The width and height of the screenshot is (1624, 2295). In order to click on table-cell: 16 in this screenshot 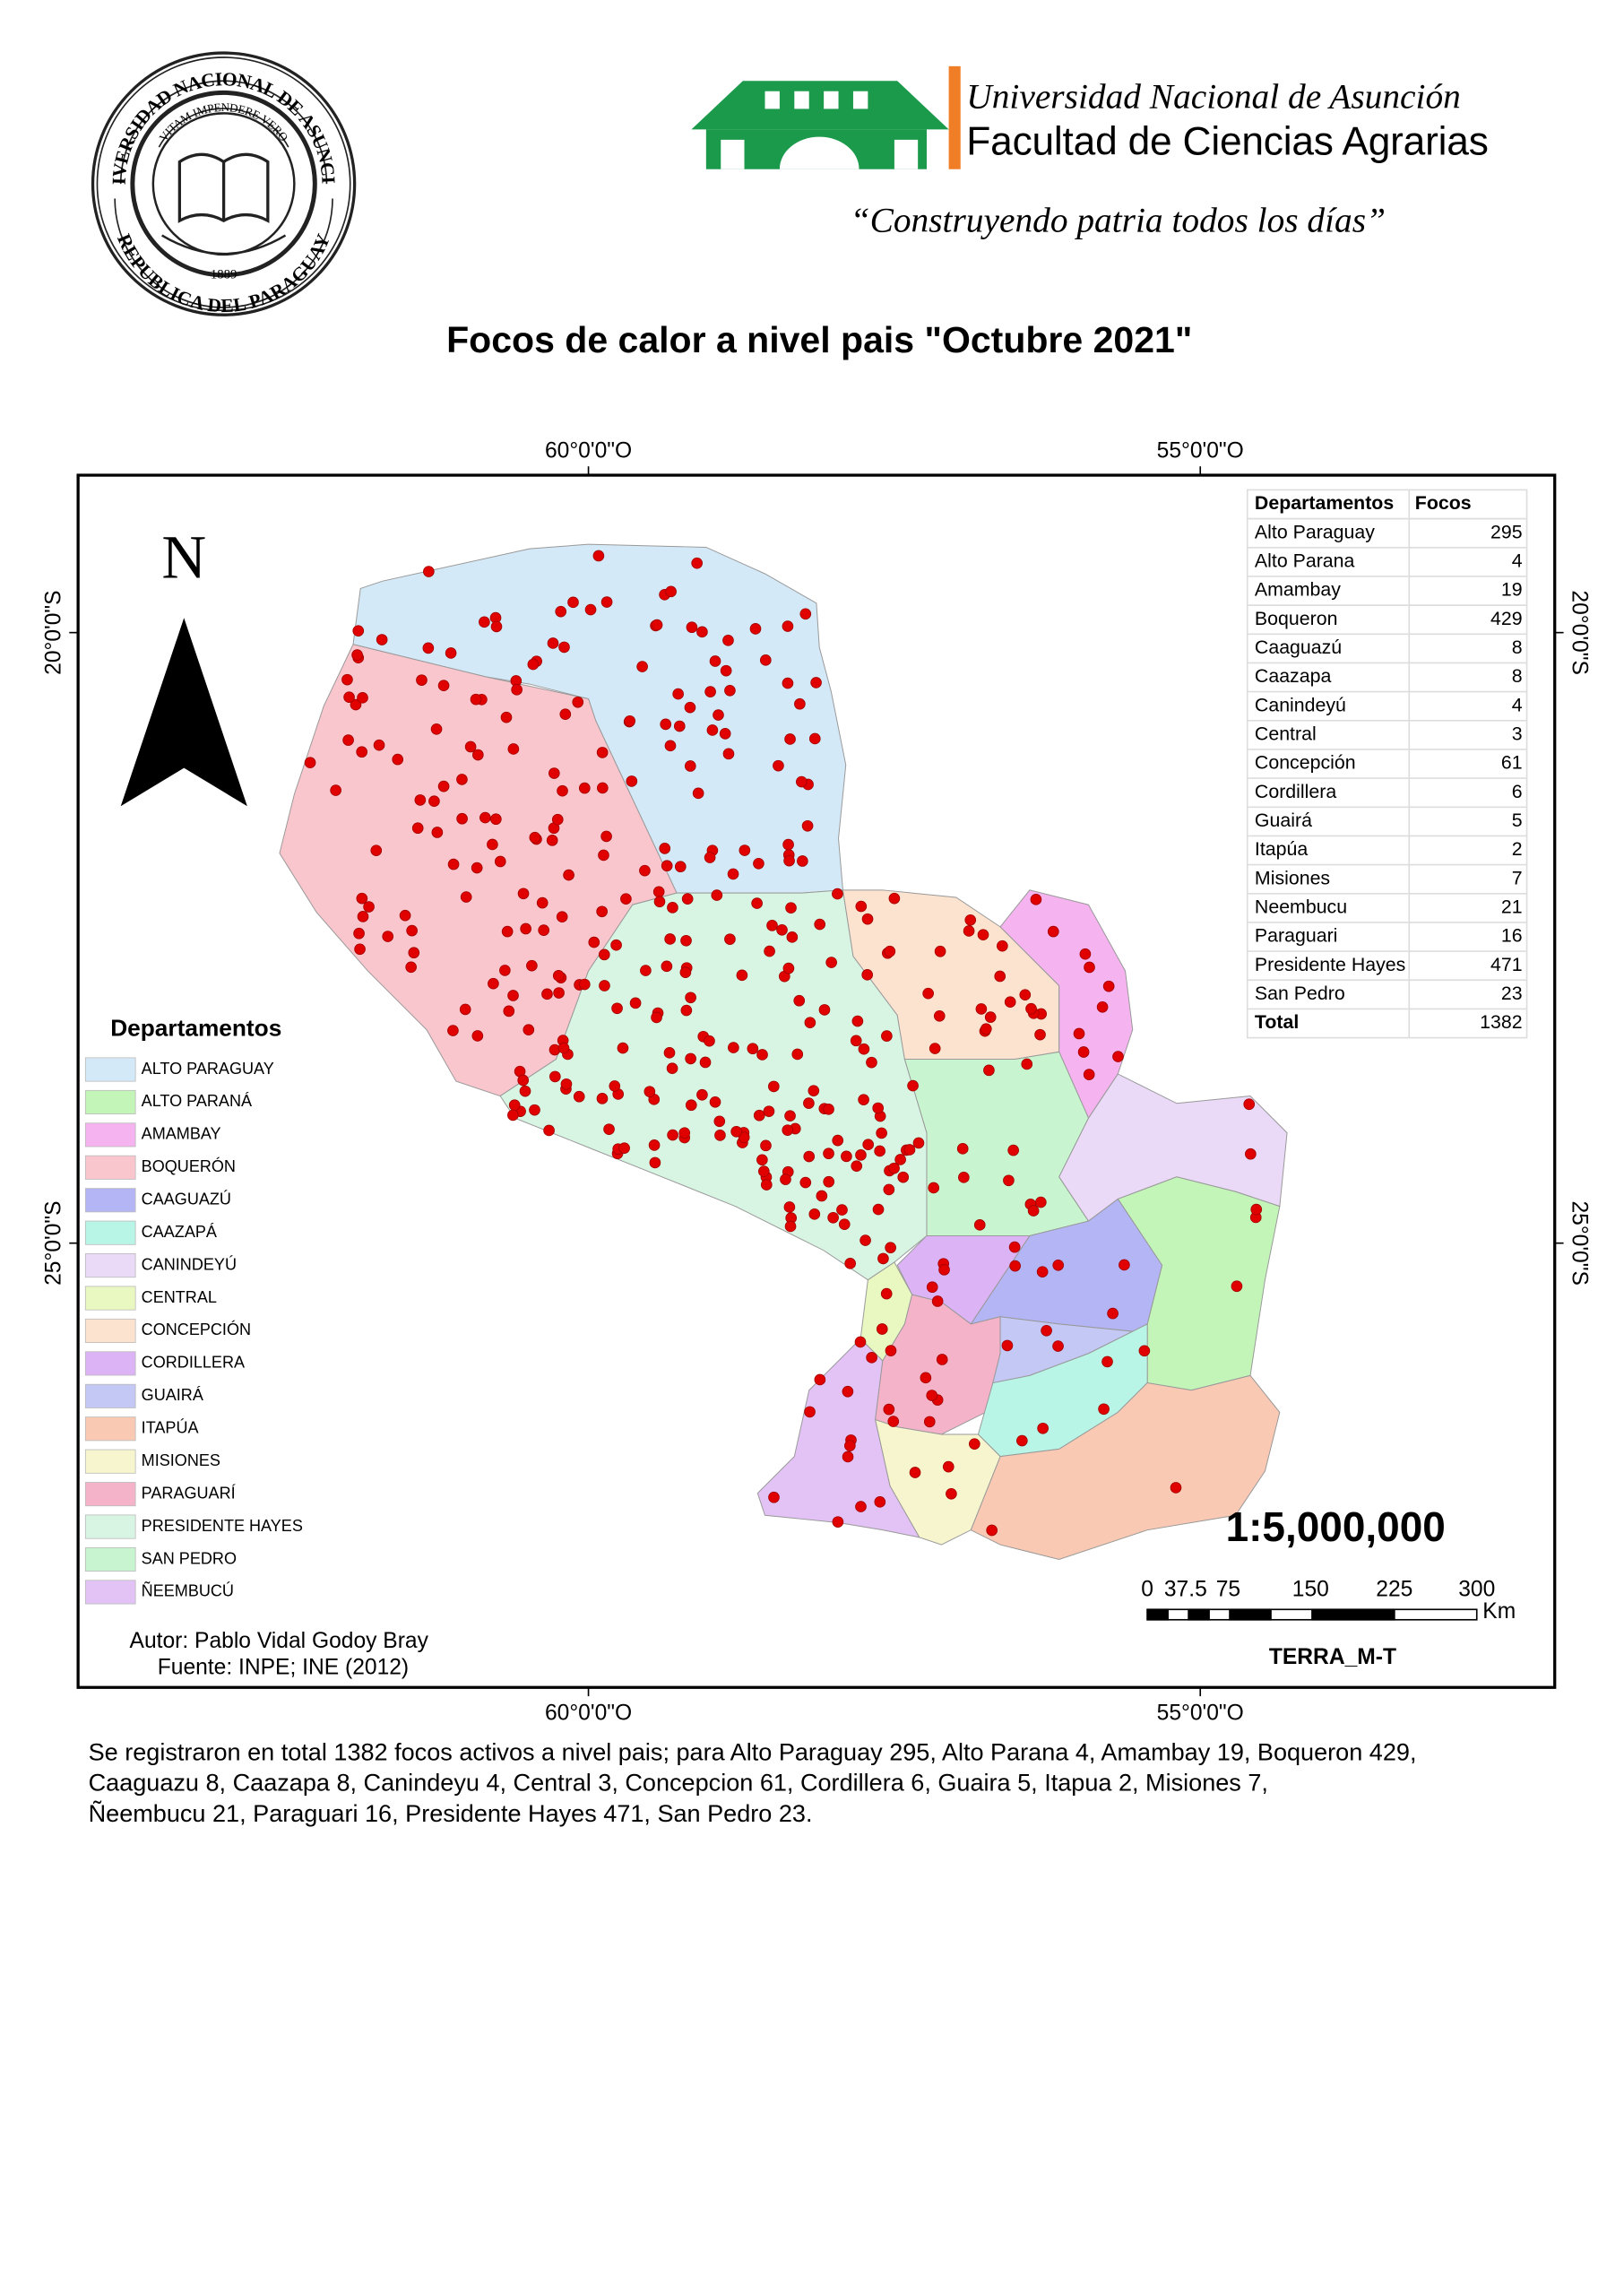, I will do `click(1512, 936)`.